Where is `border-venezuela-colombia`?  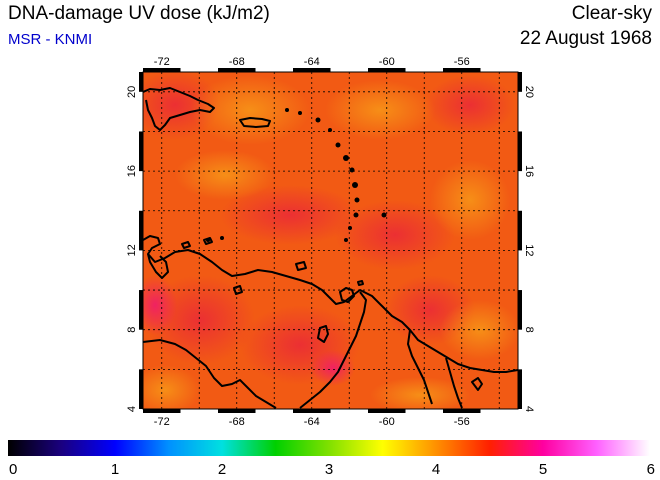
border-venezuela-colombia is located at coordinates (210, 374).